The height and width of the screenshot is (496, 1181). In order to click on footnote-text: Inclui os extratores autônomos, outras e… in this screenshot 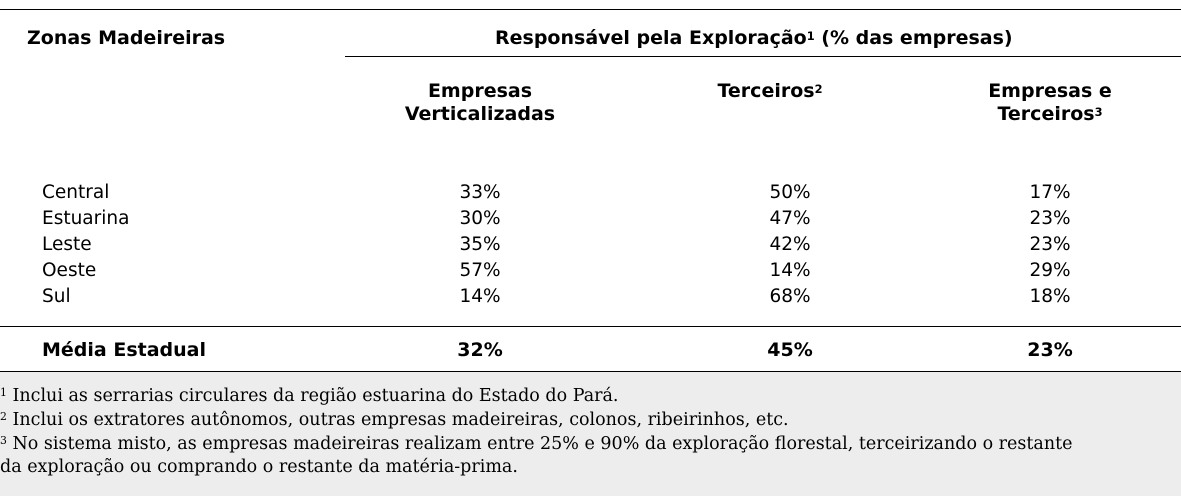, I will do `click(397, 420)`.